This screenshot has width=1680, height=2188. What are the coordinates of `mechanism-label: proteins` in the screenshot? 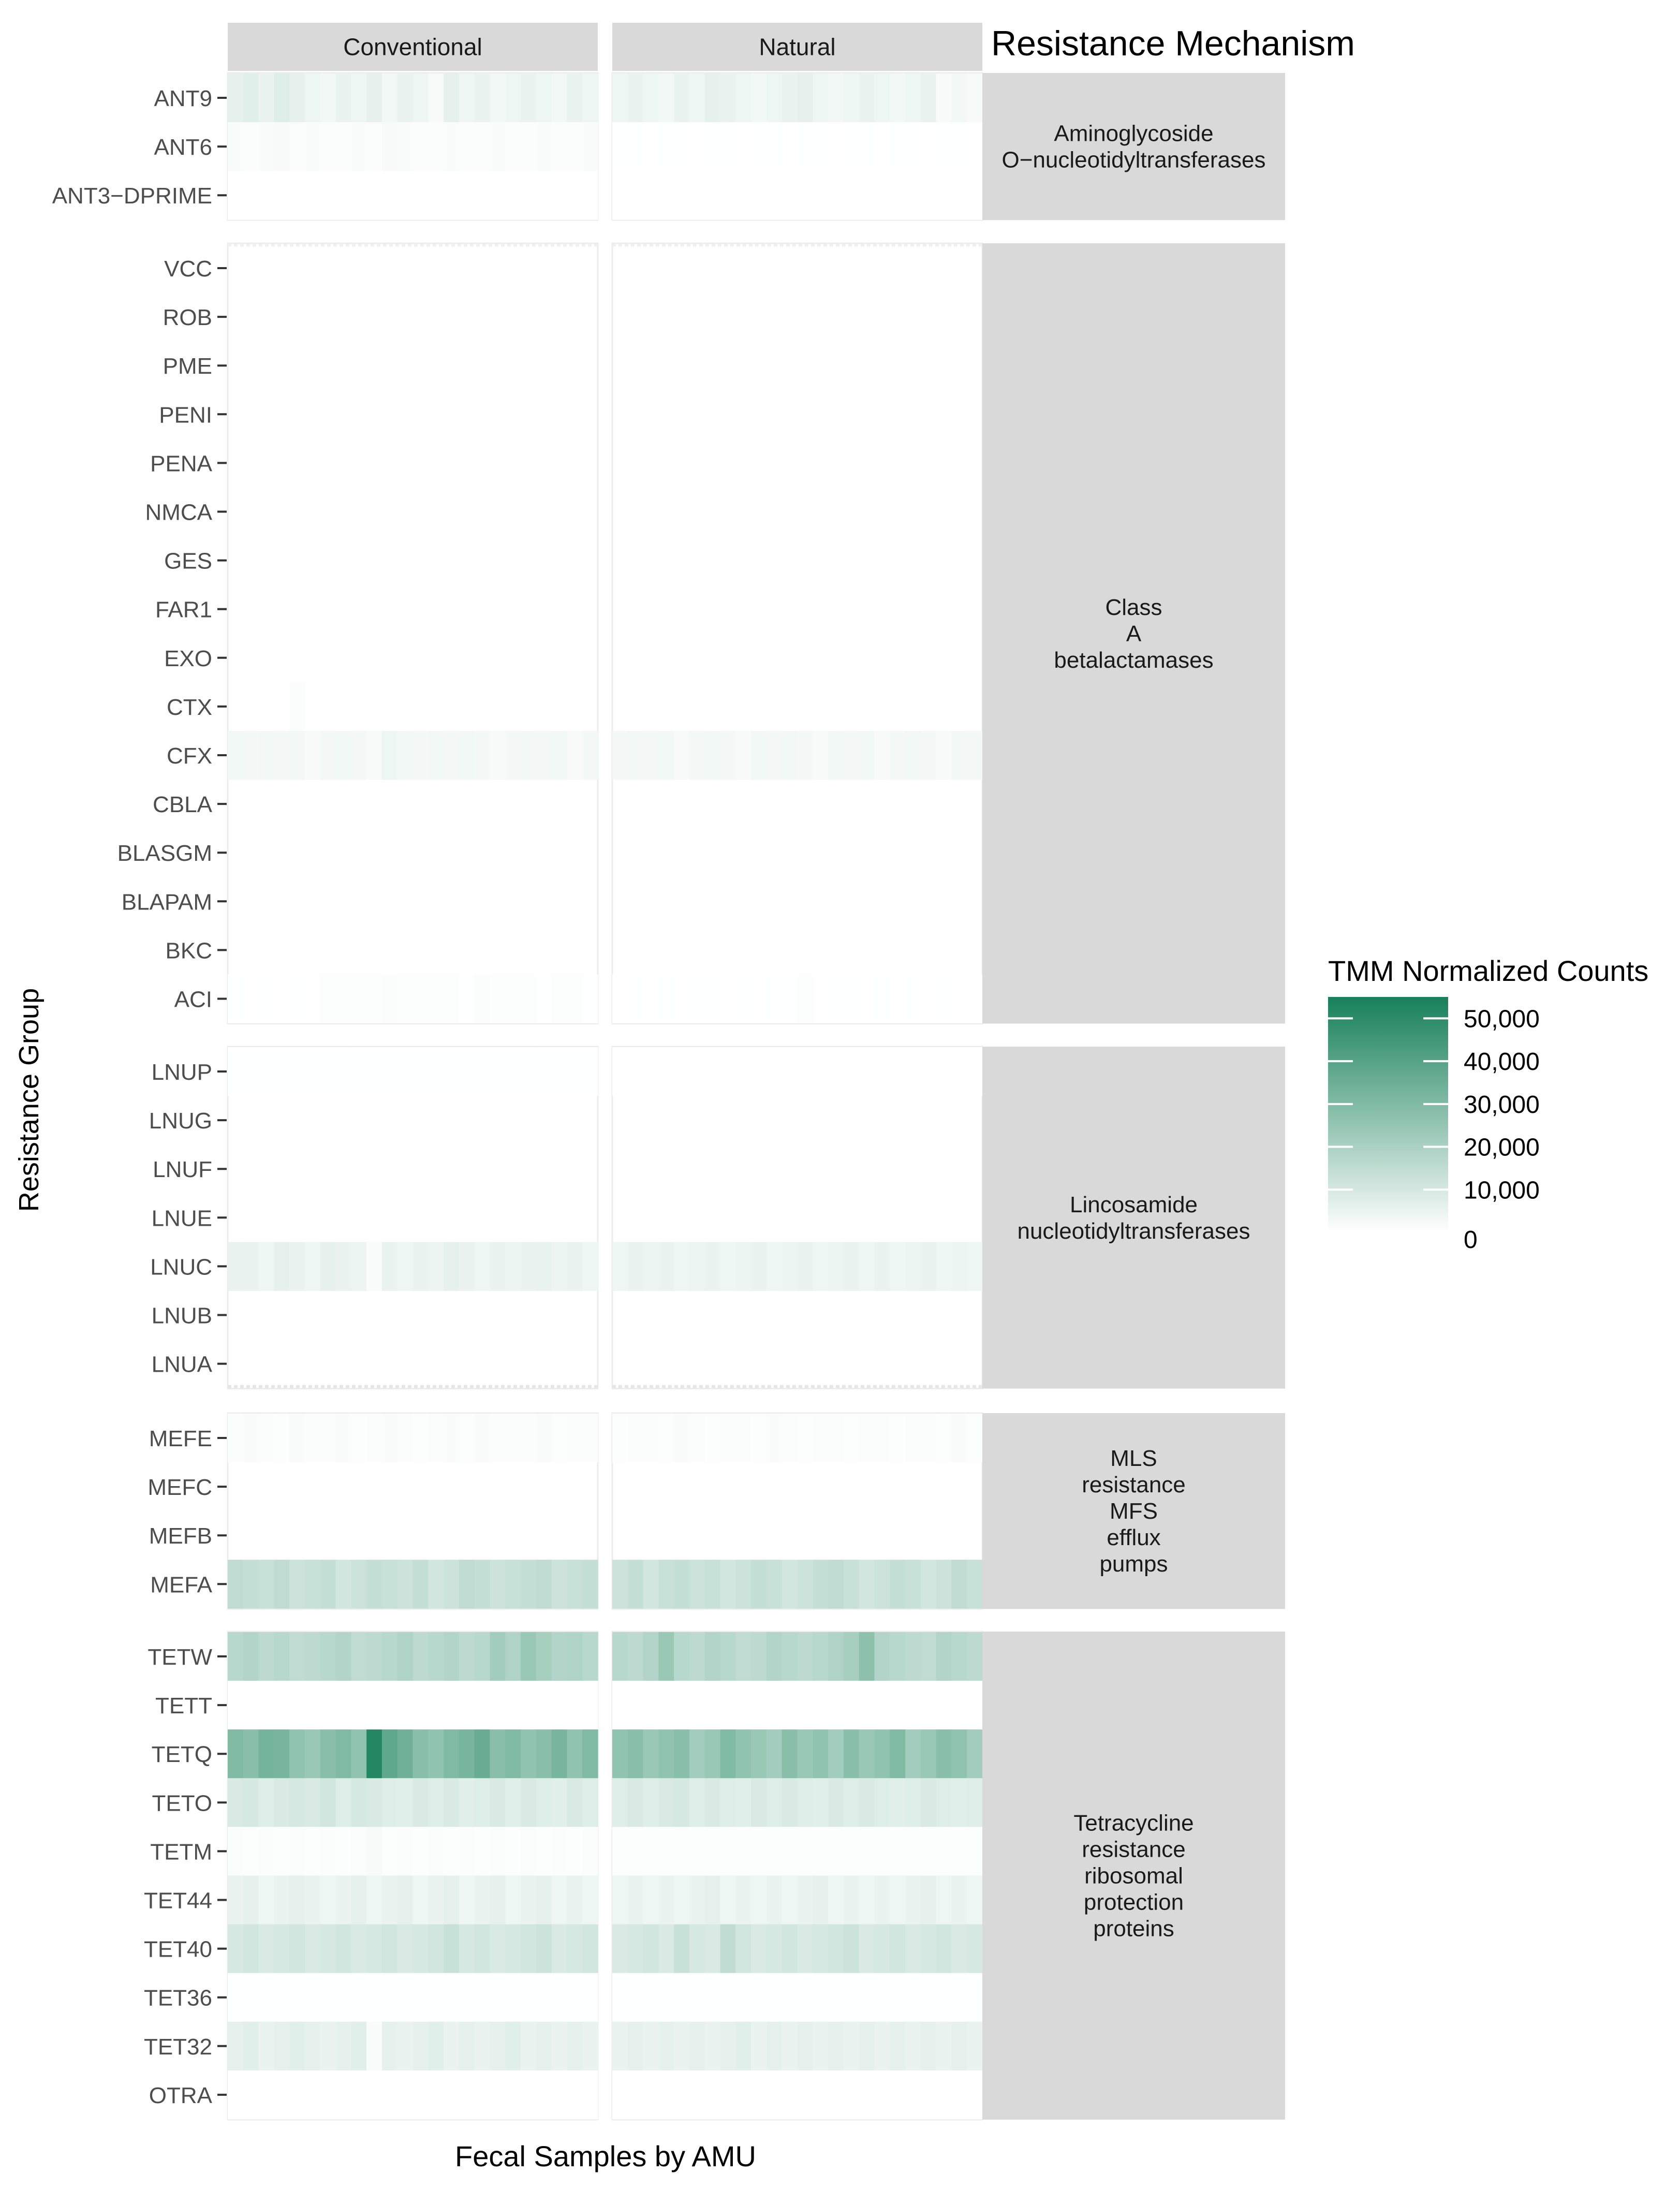 It's located at (1133, 1929).